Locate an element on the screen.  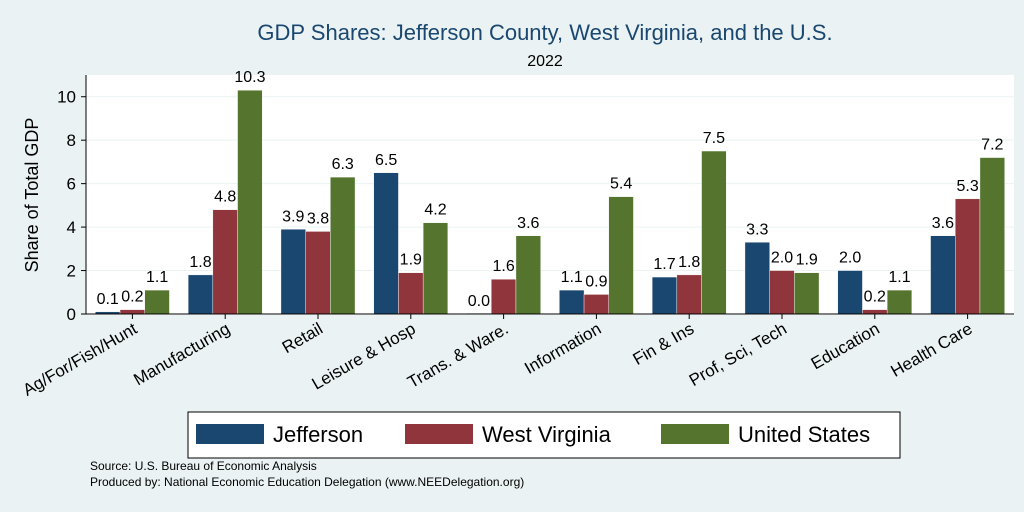
legend-box is located at coordinates (544, 435).